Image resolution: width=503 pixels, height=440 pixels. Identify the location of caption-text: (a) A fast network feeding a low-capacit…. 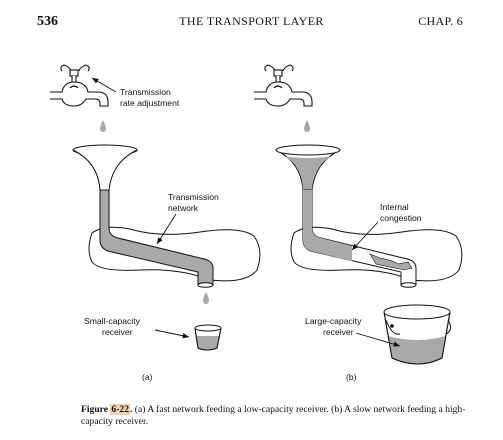
(273, 415).